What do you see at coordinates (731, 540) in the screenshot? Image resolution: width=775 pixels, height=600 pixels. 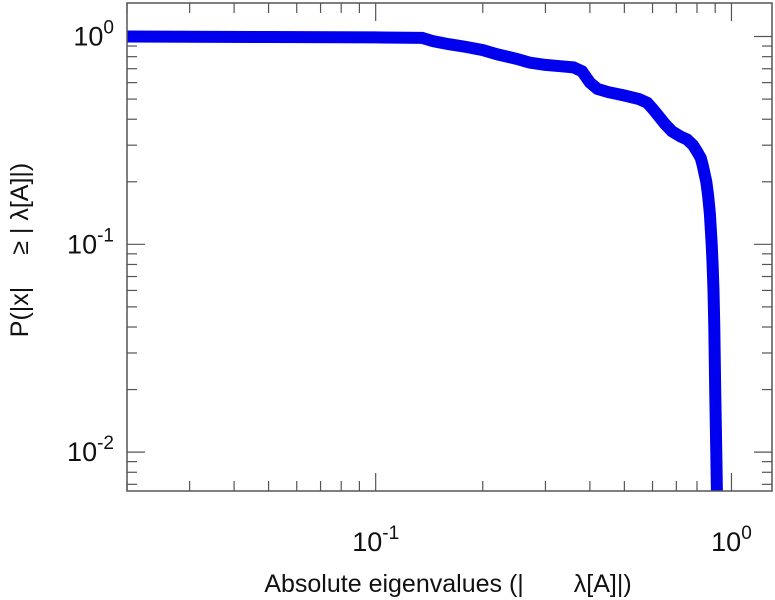 I see `x-tick-label: 10⁰` at bounding box center [731, 540].